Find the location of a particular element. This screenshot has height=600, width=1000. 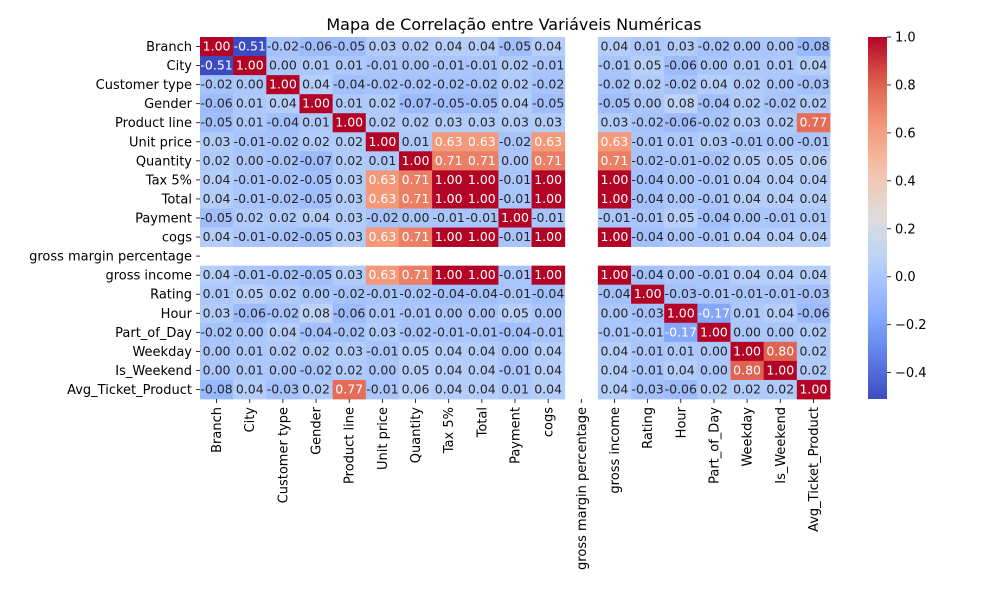

cell-value-label: -0.51 is located at coordinates (250, 46).